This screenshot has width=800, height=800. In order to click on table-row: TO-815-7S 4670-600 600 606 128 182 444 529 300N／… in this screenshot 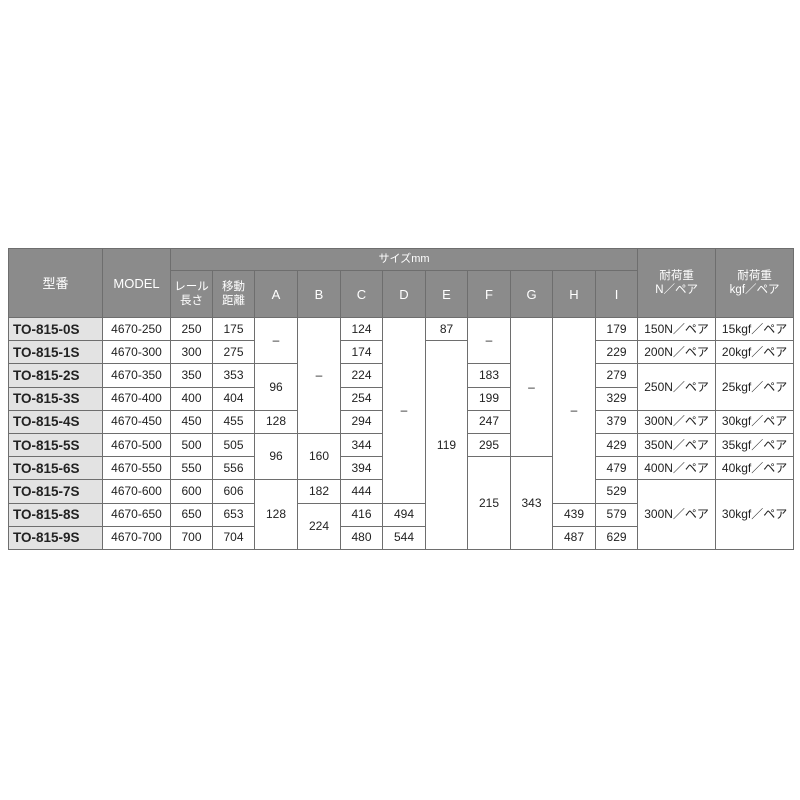, I will do `click(401, 514)`.